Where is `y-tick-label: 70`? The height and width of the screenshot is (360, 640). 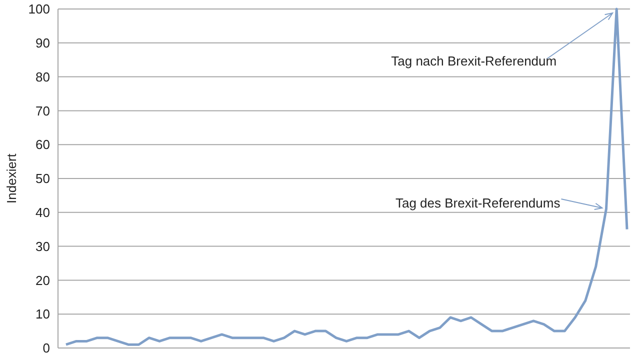
y-tick-label: 70 is located at coordinates (43, 110).